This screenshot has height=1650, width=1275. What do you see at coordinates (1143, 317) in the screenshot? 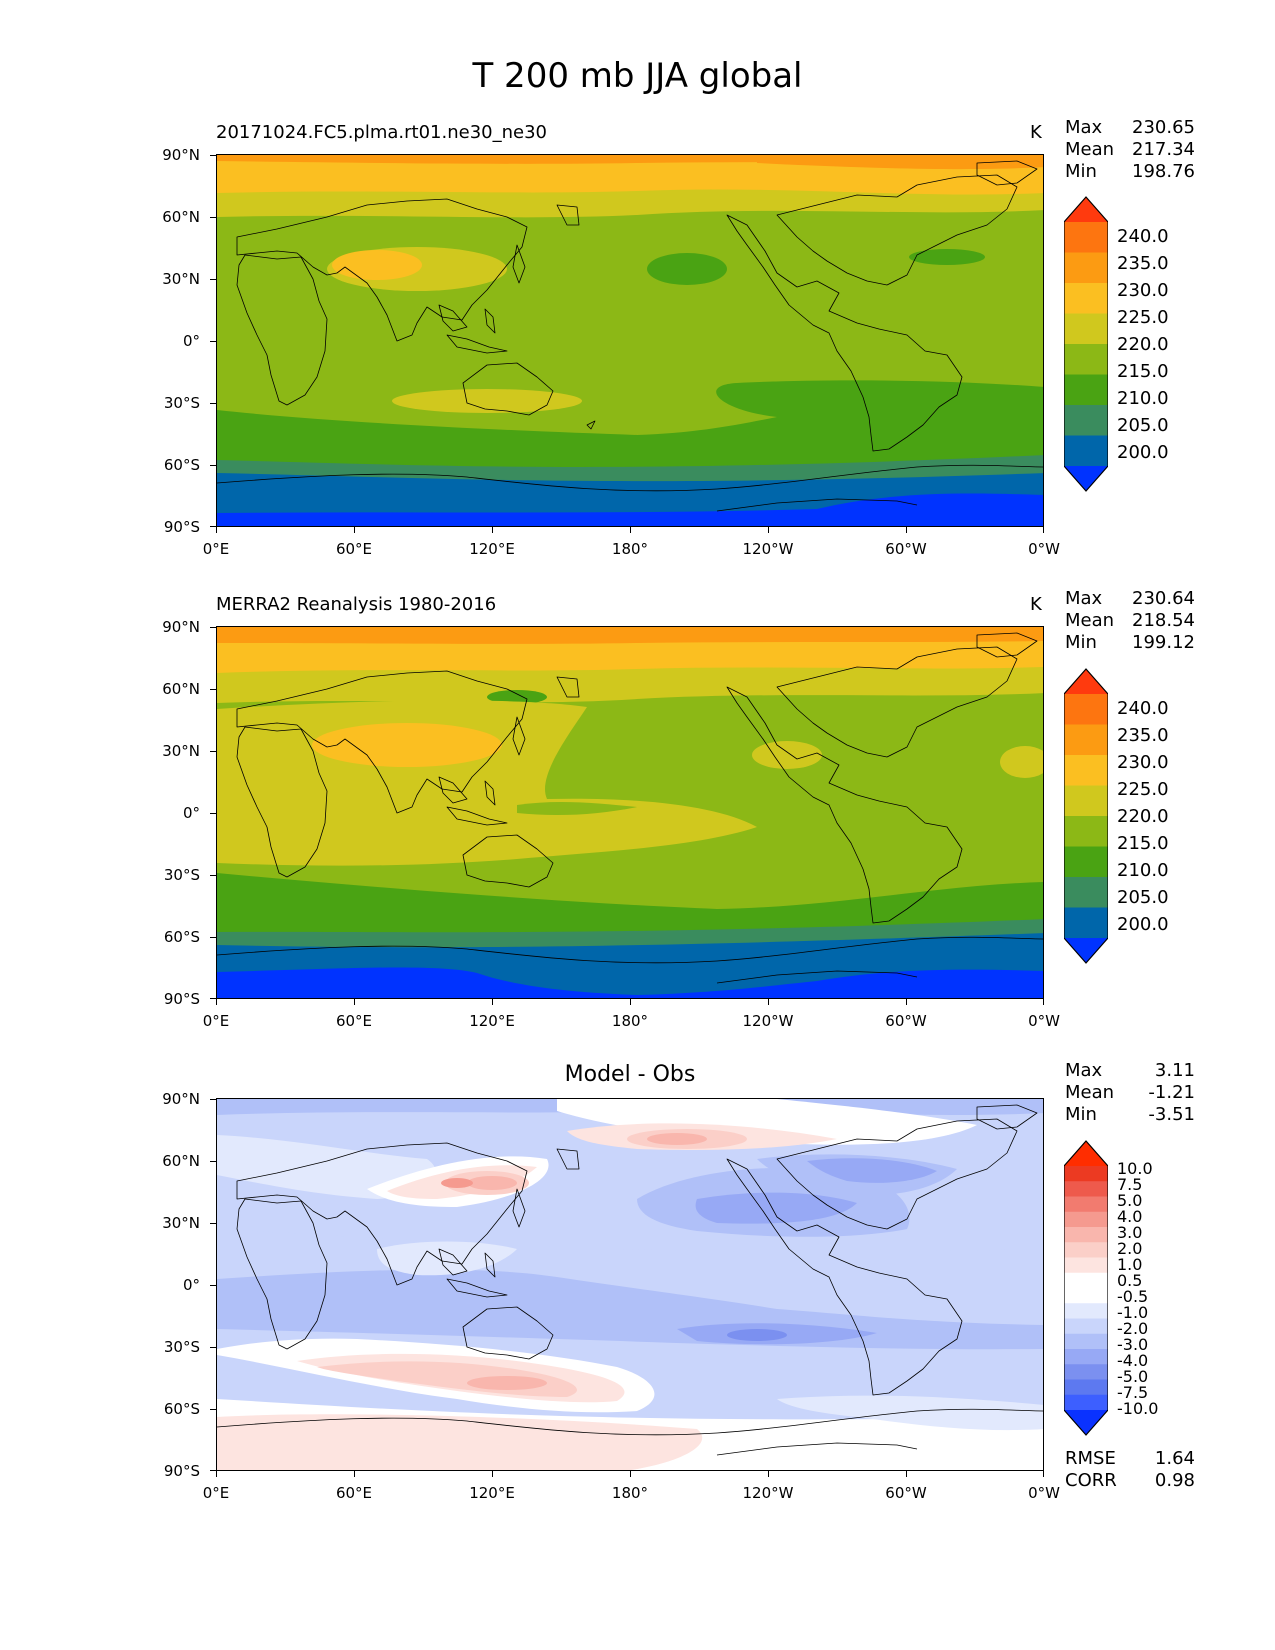
I see `colorbar-label: 225.0` at bounding box center [1143, 317].